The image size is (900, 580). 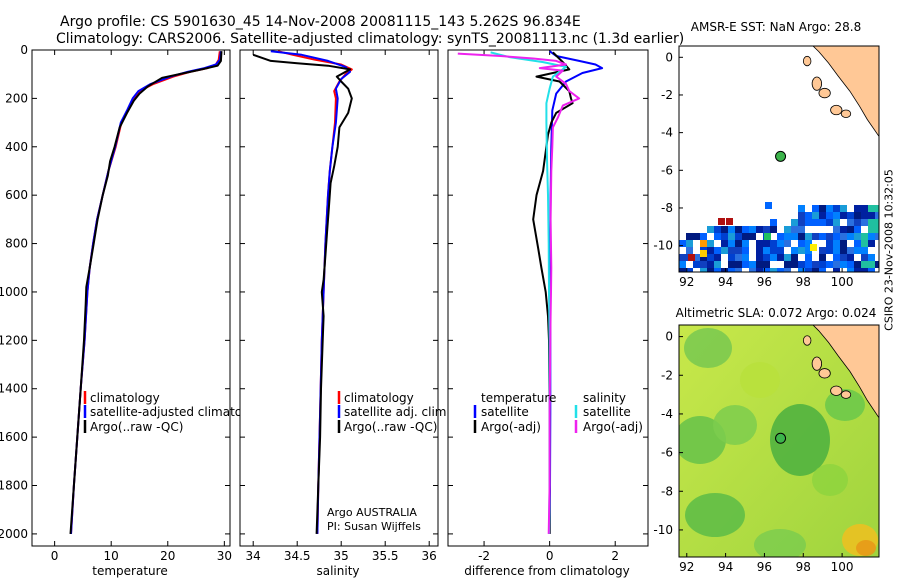 What do you see at coordinates (615, 556) in the screenshot?
I see `x-tick-label: 2` at bounding box center [615, 556].